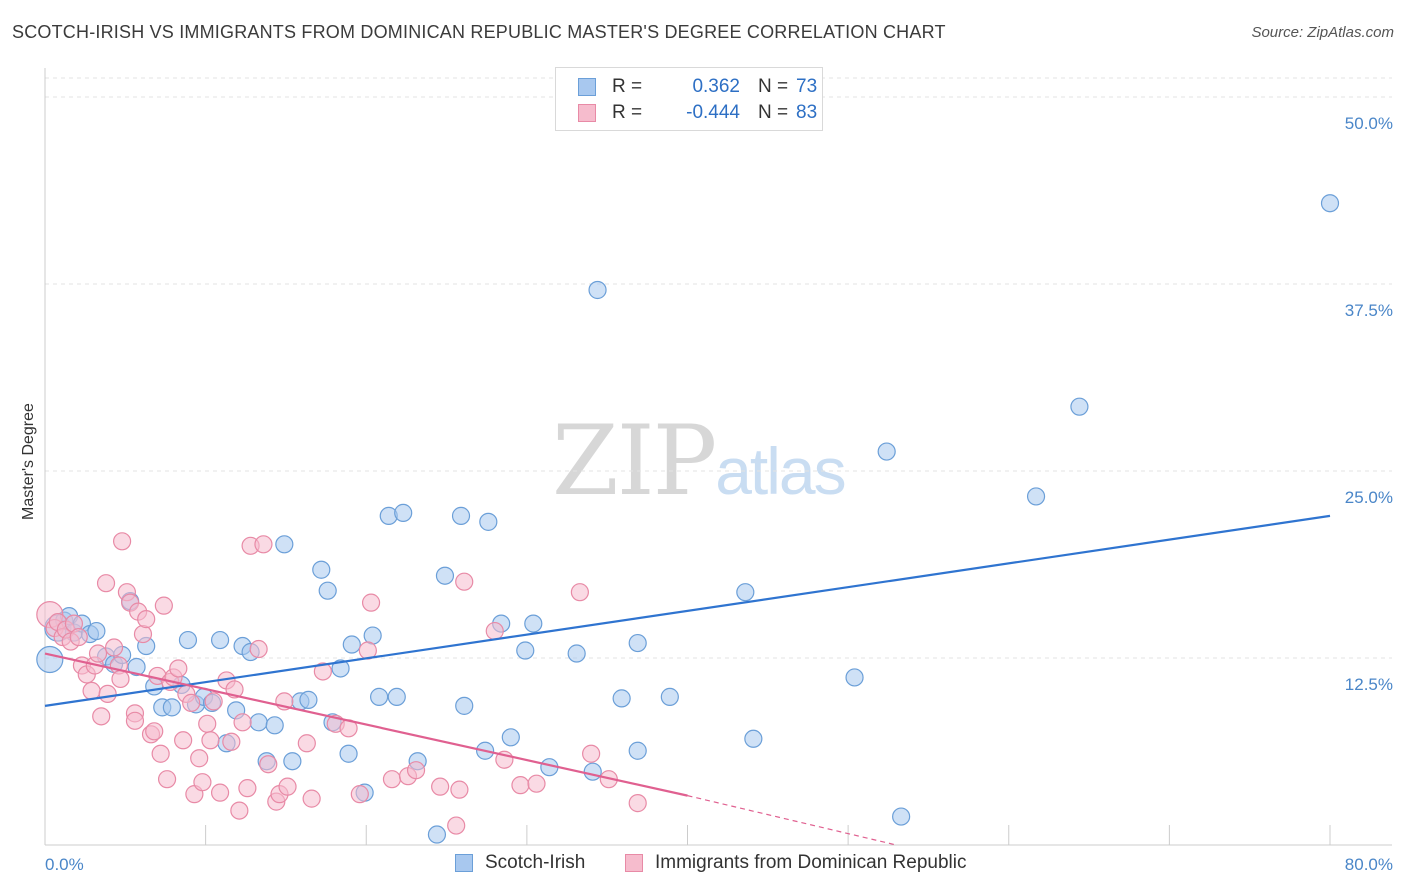 The height and width of the screenshot is (892, 1406). I want to click on legend-n-value: 73, so click(807, 86).